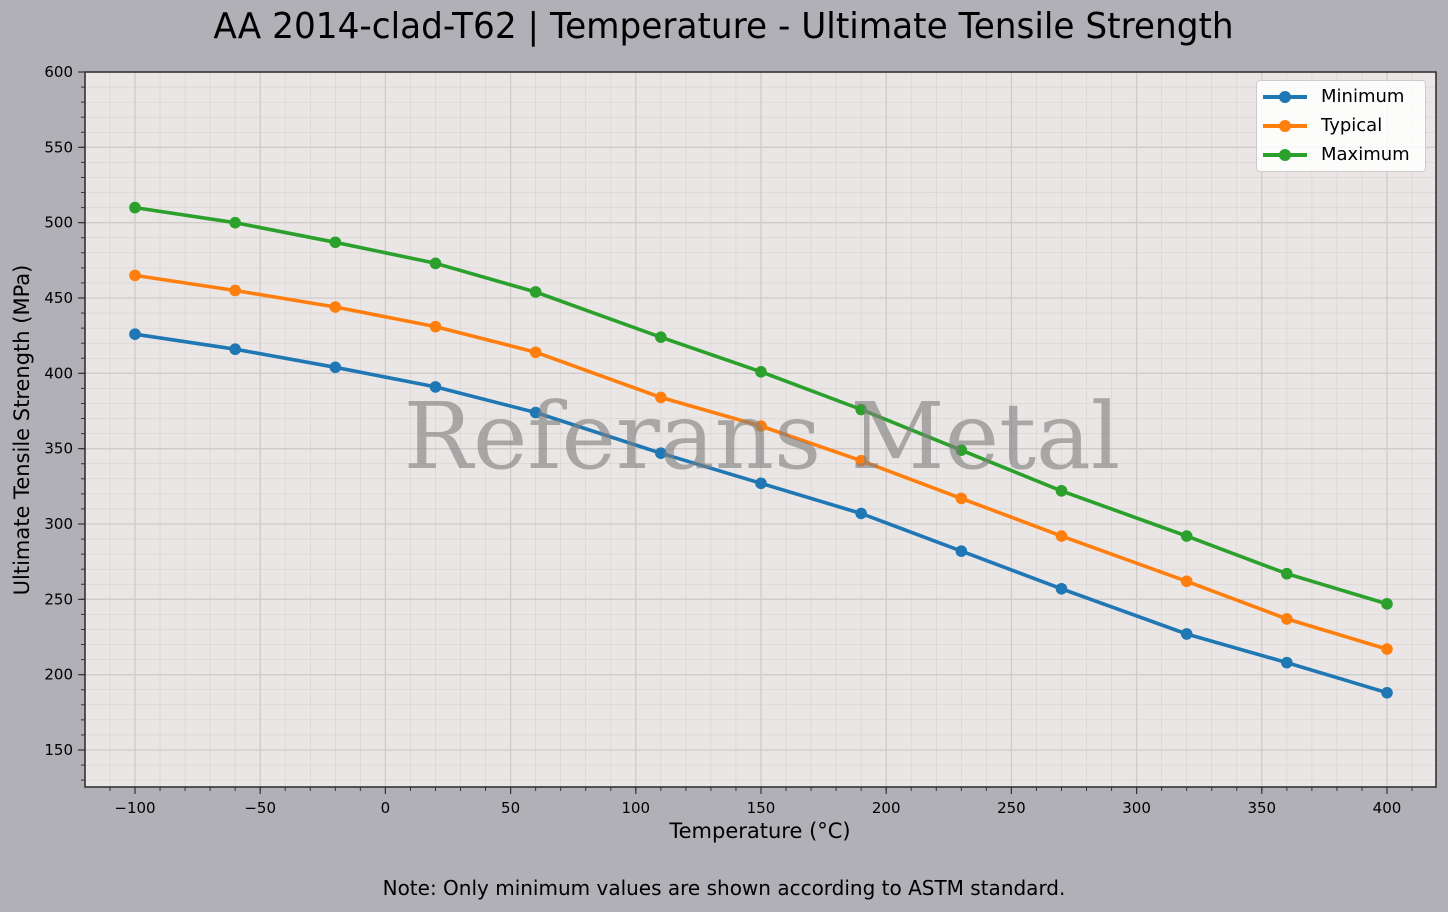 The width and height of the screenshot is (1448, 912). Describe the element at coordinates (22, 430) in the screenshot. I see `y-axis-label: Ultimate Tensile Strength (MPa)` at that location.